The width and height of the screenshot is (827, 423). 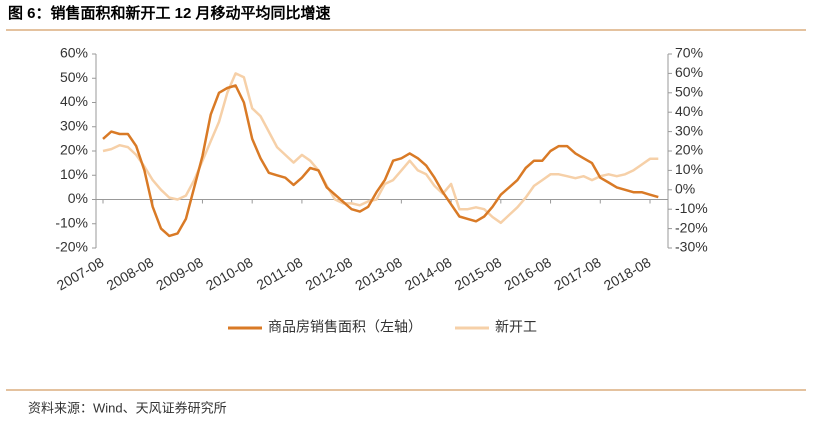 What do you see at coordinates (691, 227) in the screenshot?
I see `y2-tick-label: -20%` at bounding box center [691, 227].